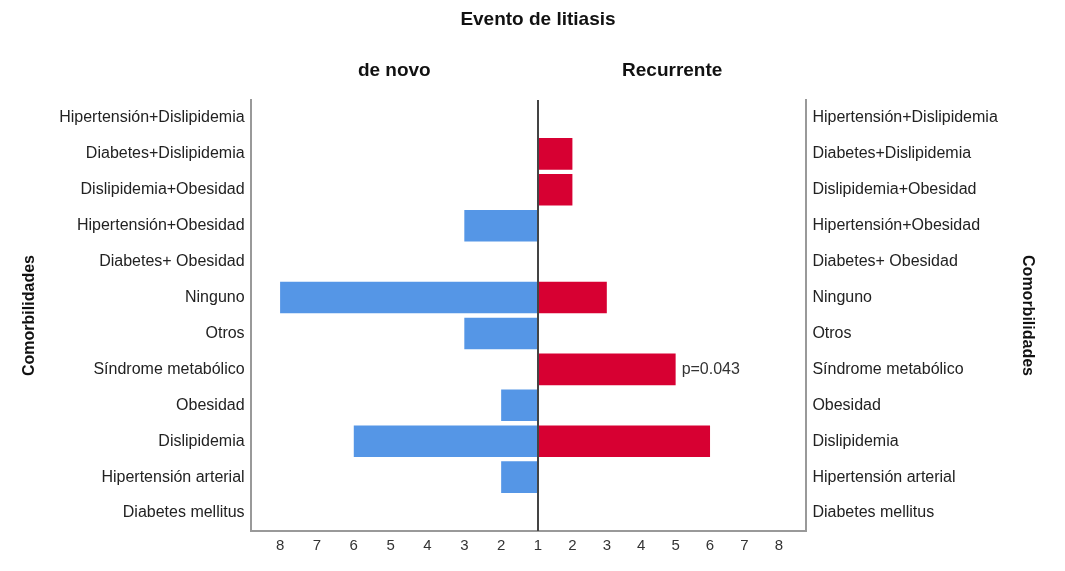  What do you see at coordinates (29, 315) in the screenshot?
I see `y-axis-title: Comorbilidades` at bounding box center [29, 315].